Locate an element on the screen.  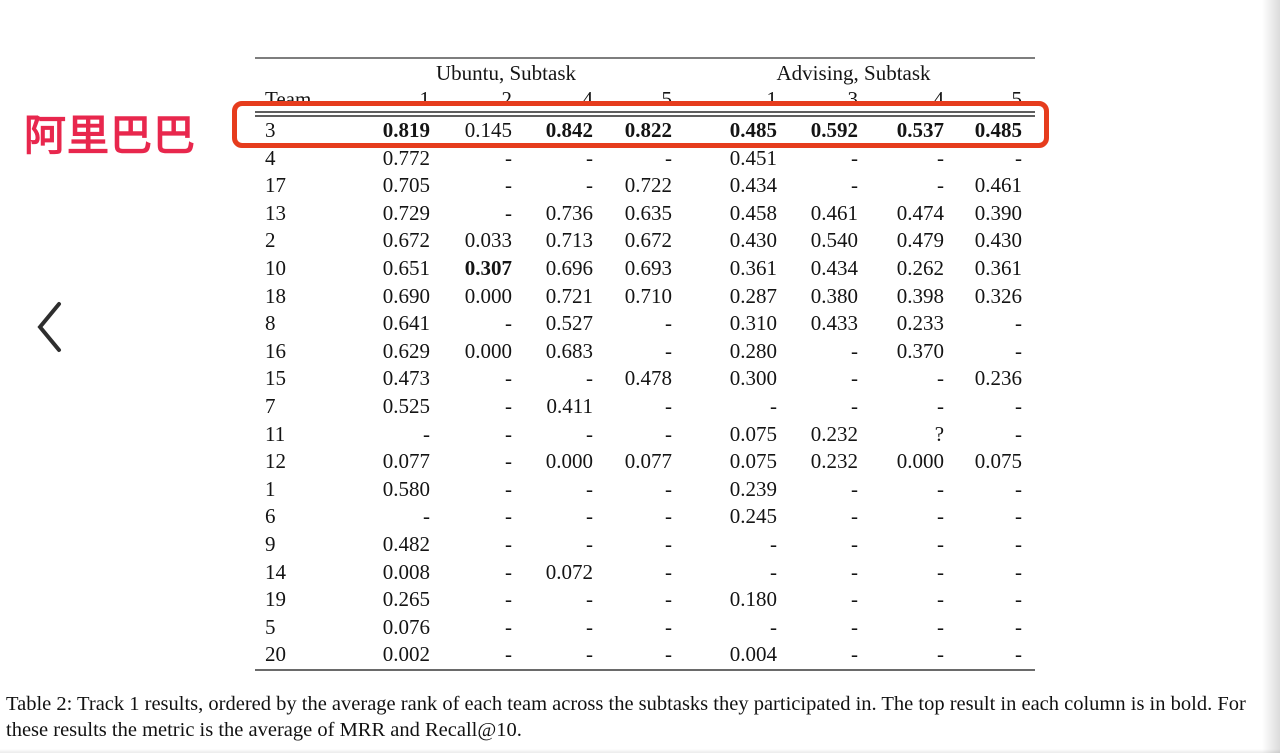
value-cell: 0.722 is located at coordinates (648, 185).